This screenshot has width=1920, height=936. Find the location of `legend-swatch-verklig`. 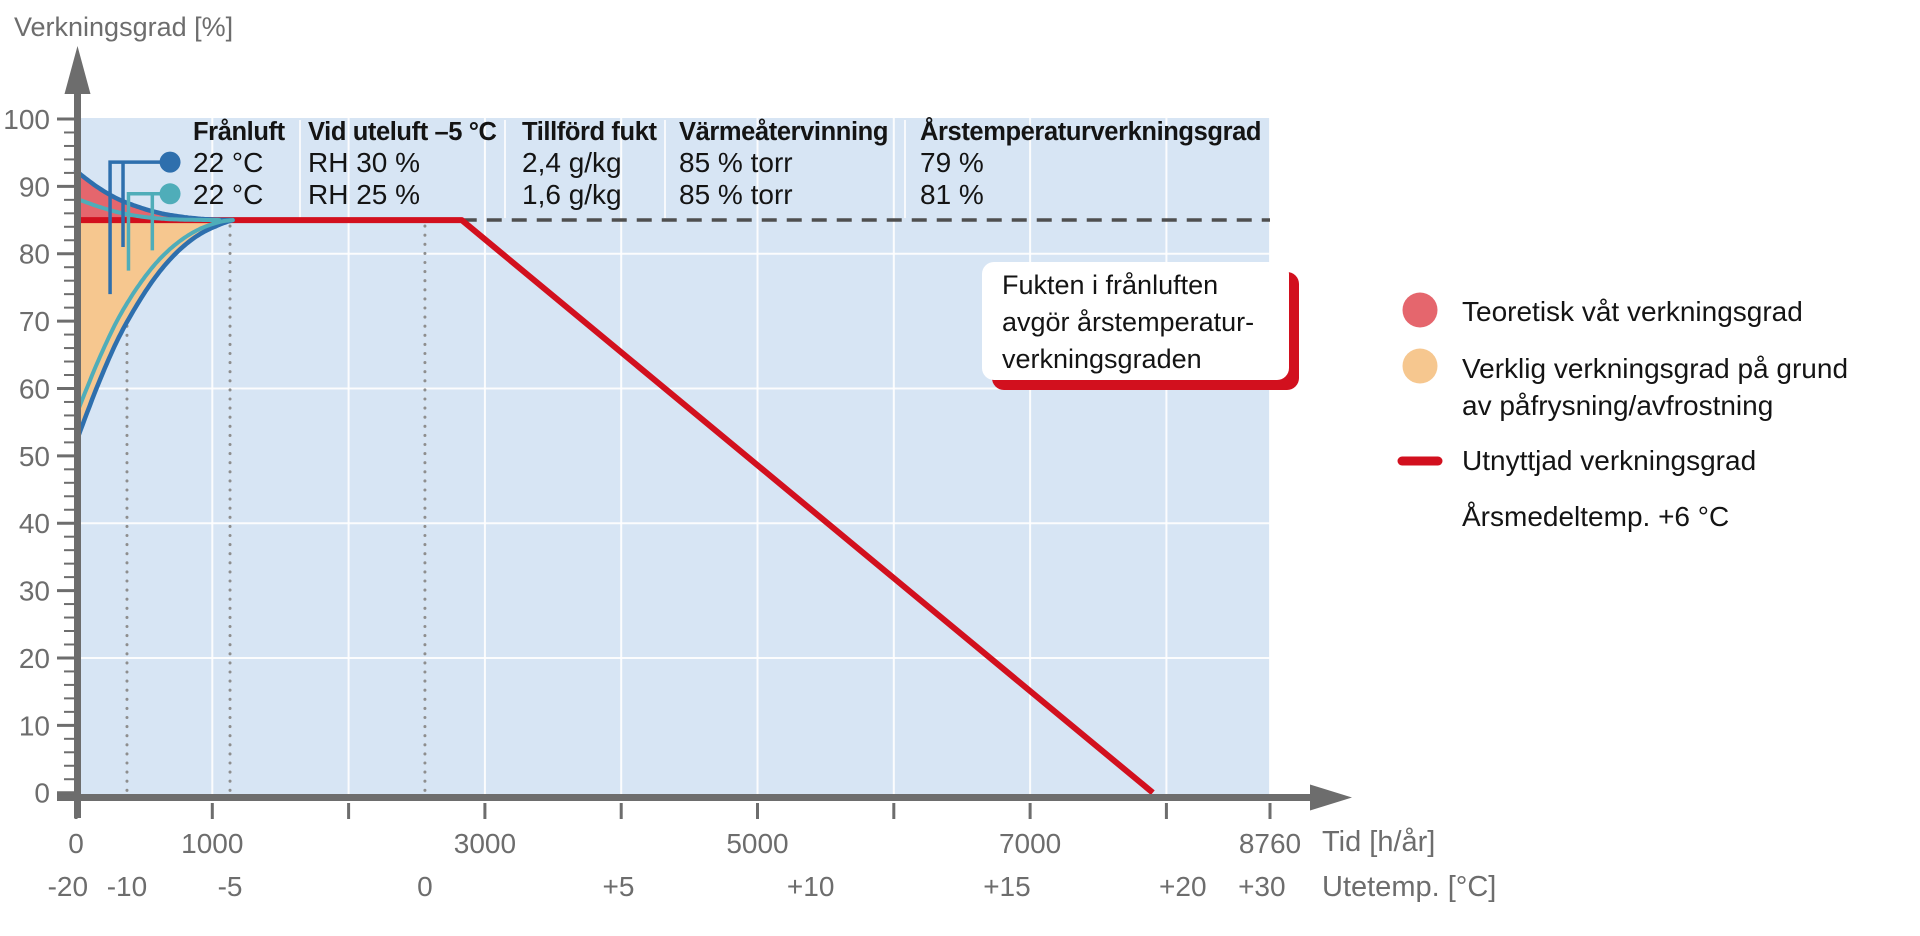

legend-swatch-verklig is located at coordinates (1420, 366).